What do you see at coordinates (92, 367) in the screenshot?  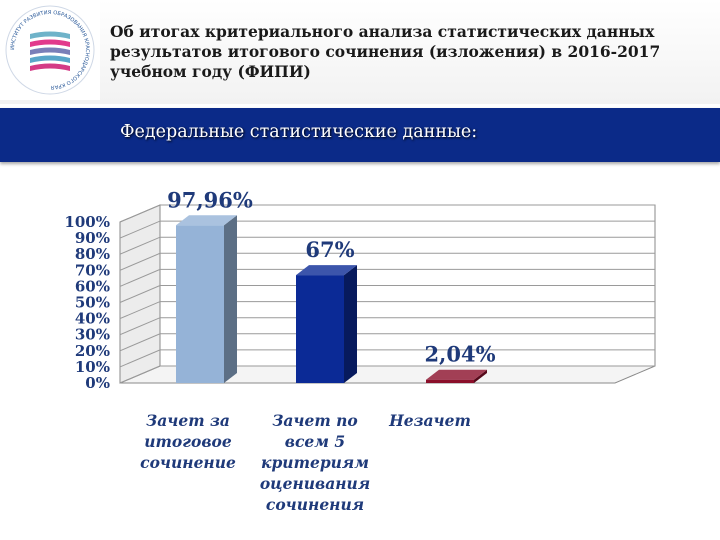 I see `y-tick-label: 10%` at bounding box center [92, 367].